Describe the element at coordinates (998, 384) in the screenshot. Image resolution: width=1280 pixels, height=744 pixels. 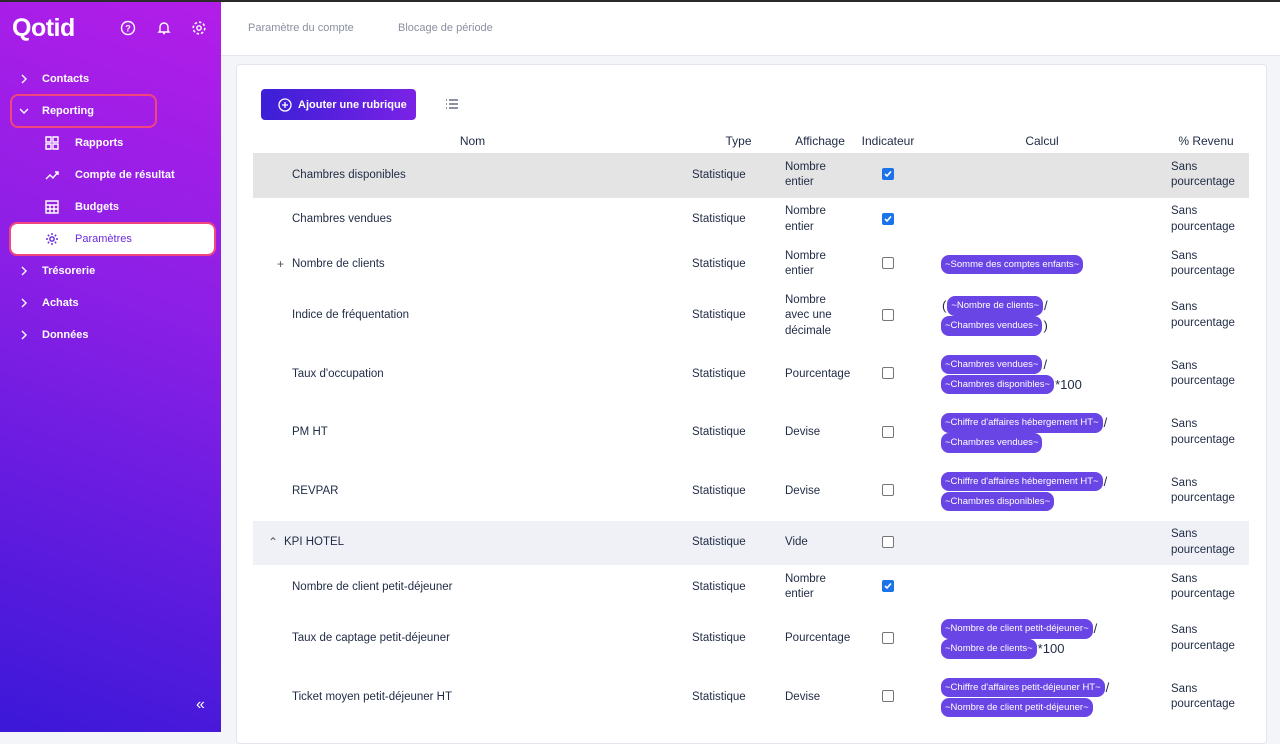
I see `calc-pill: ~Chambres disponibles~` at that location.